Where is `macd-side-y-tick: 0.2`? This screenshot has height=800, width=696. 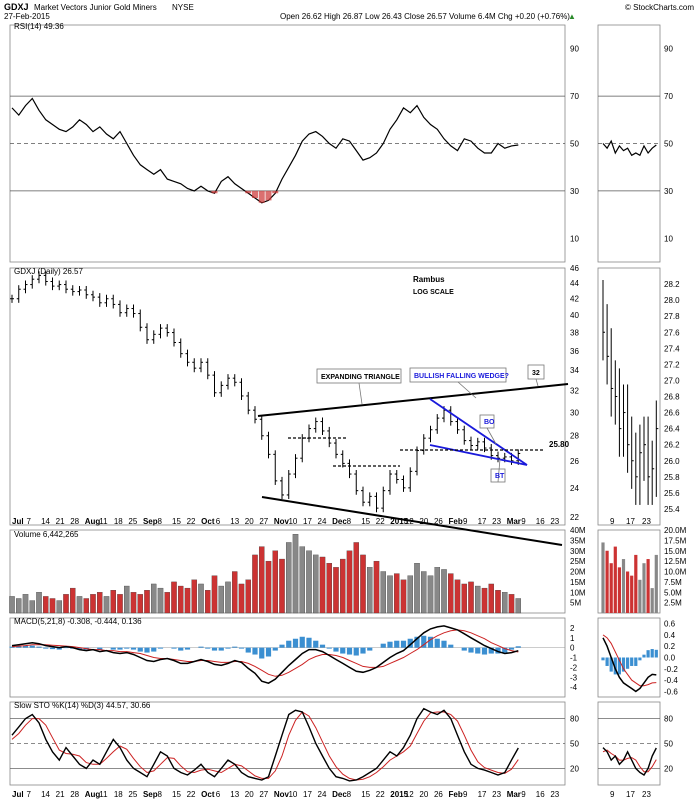
macd-side-y-tick: 0.2 is located at coordinates (670, 646).